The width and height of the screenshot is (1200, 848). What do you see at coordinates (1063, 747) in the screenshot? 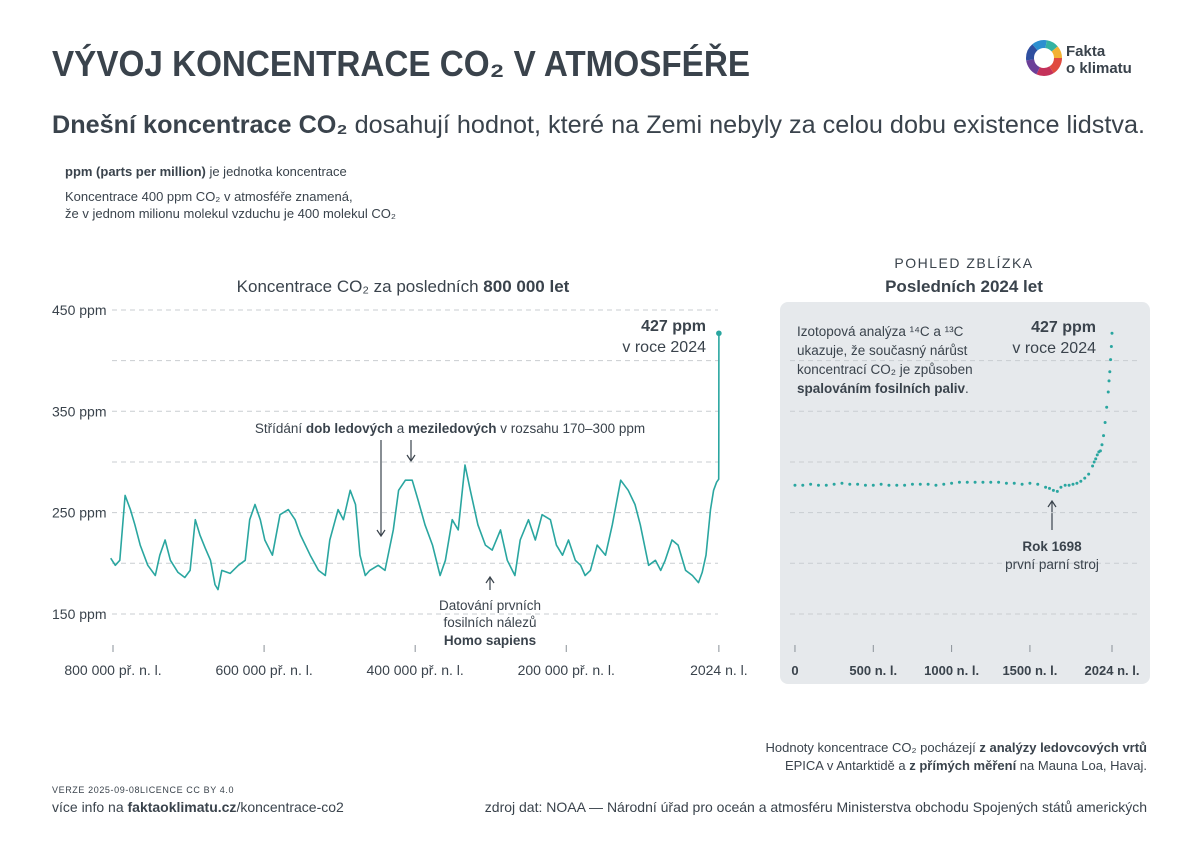
I see `source-note-part: z analýzy ledovcových vrtů` at bounding box center [1063, 747].